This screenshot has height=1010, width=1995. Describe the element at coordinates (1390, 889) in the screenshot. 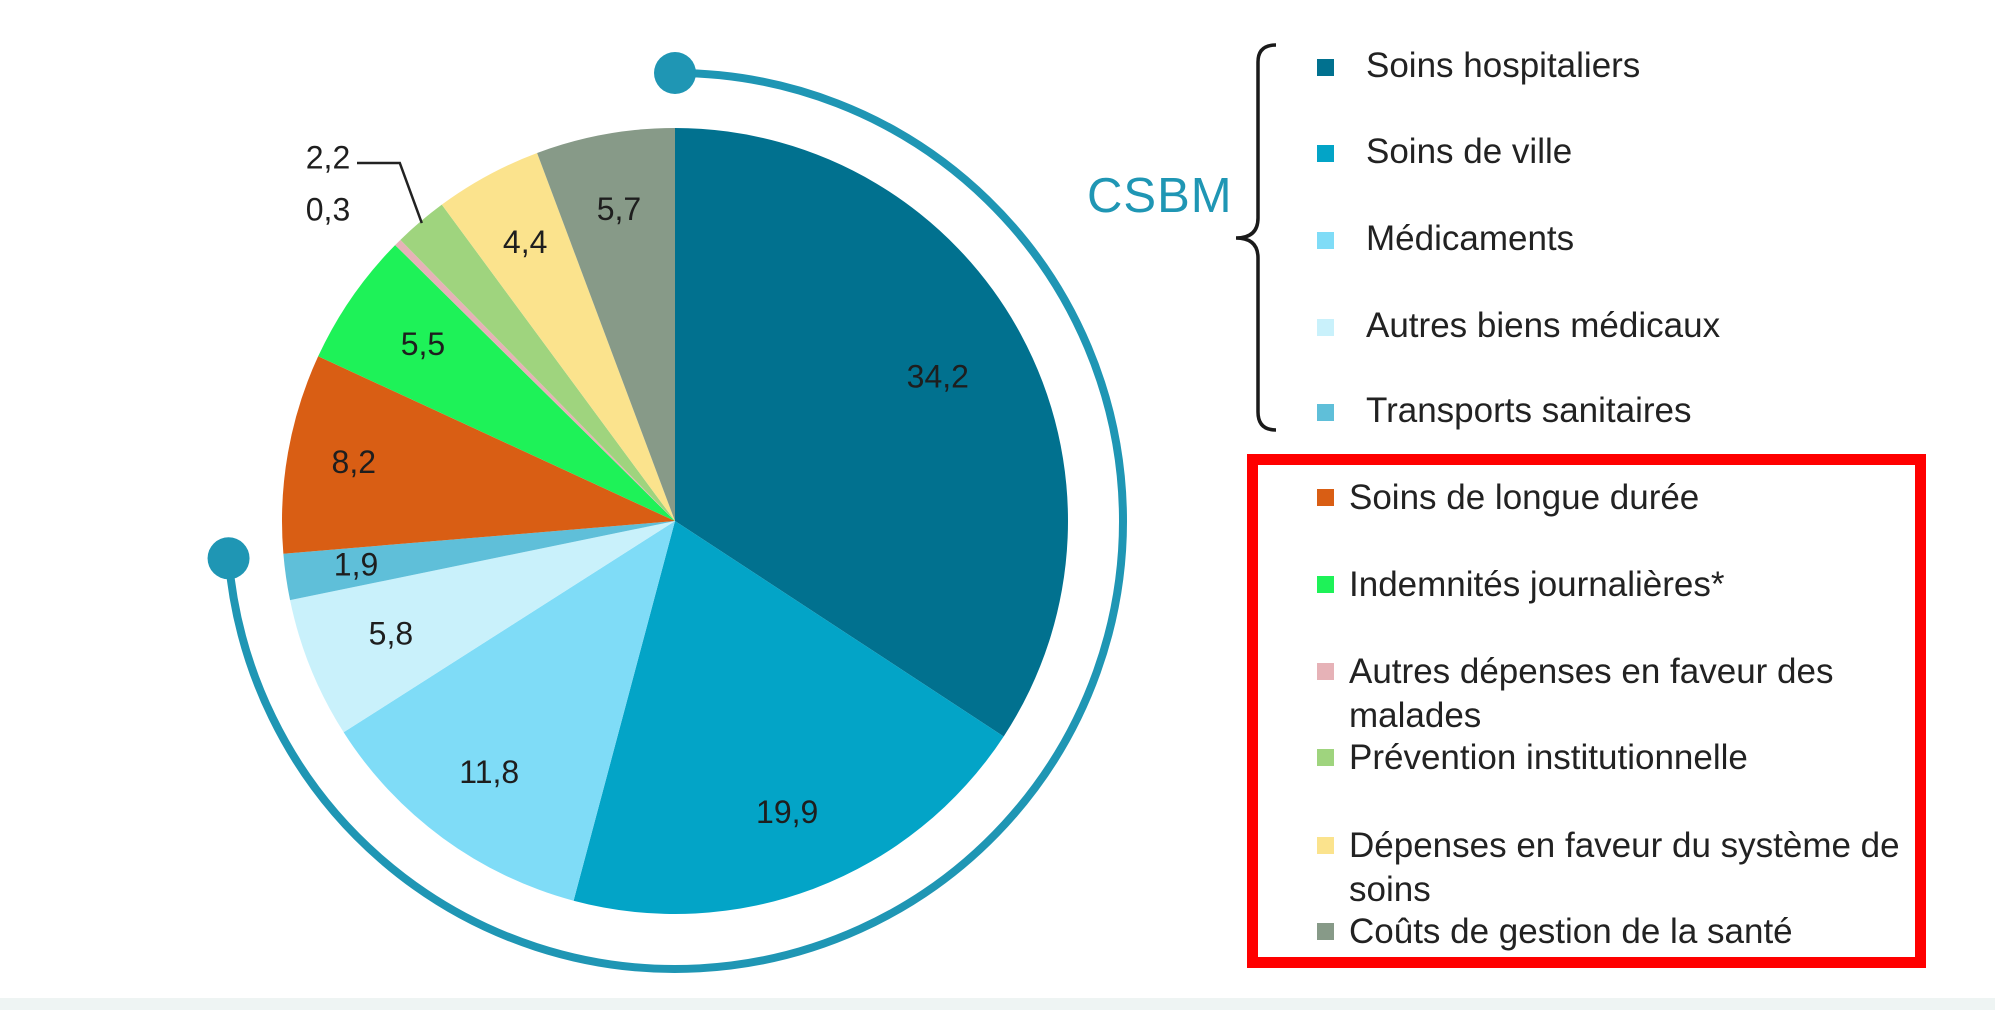

I see `legend-label: soins` at that location.